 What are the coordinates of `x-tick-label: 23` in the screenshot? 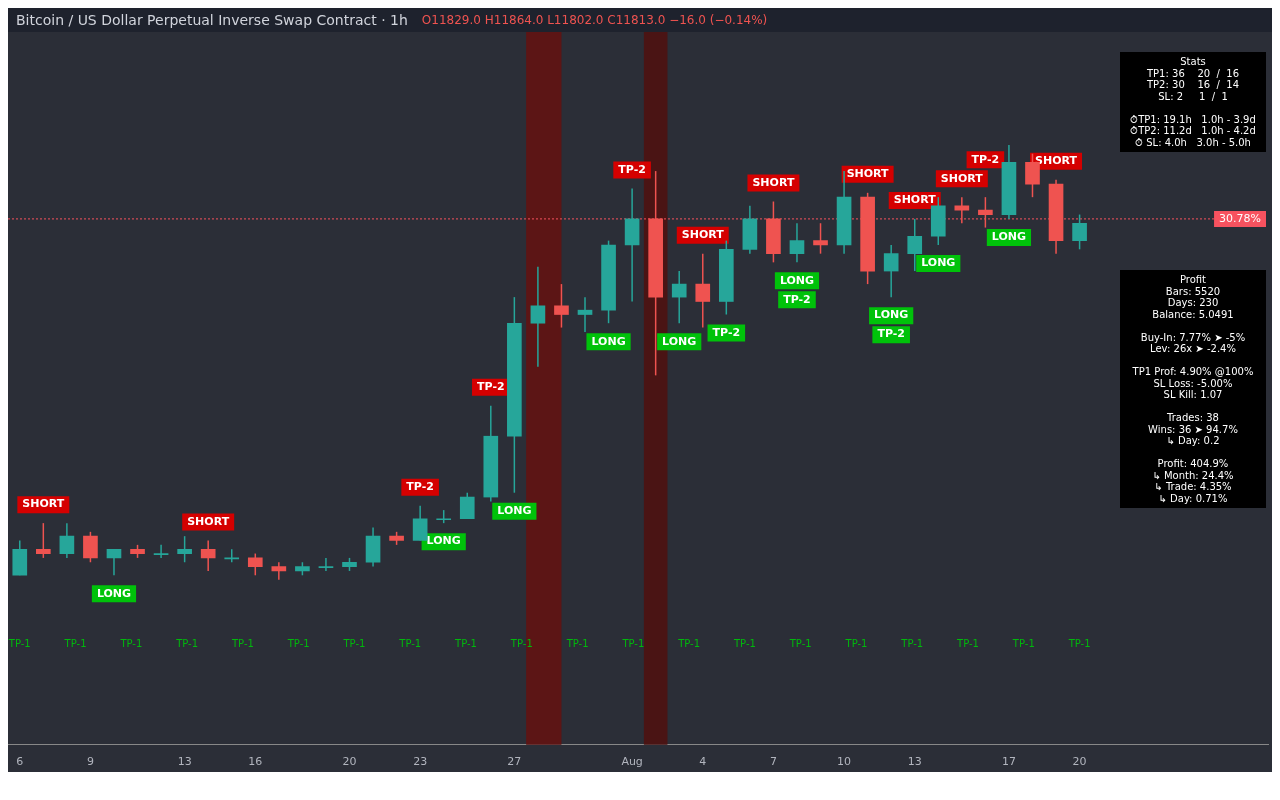 It's located at (420, 762).